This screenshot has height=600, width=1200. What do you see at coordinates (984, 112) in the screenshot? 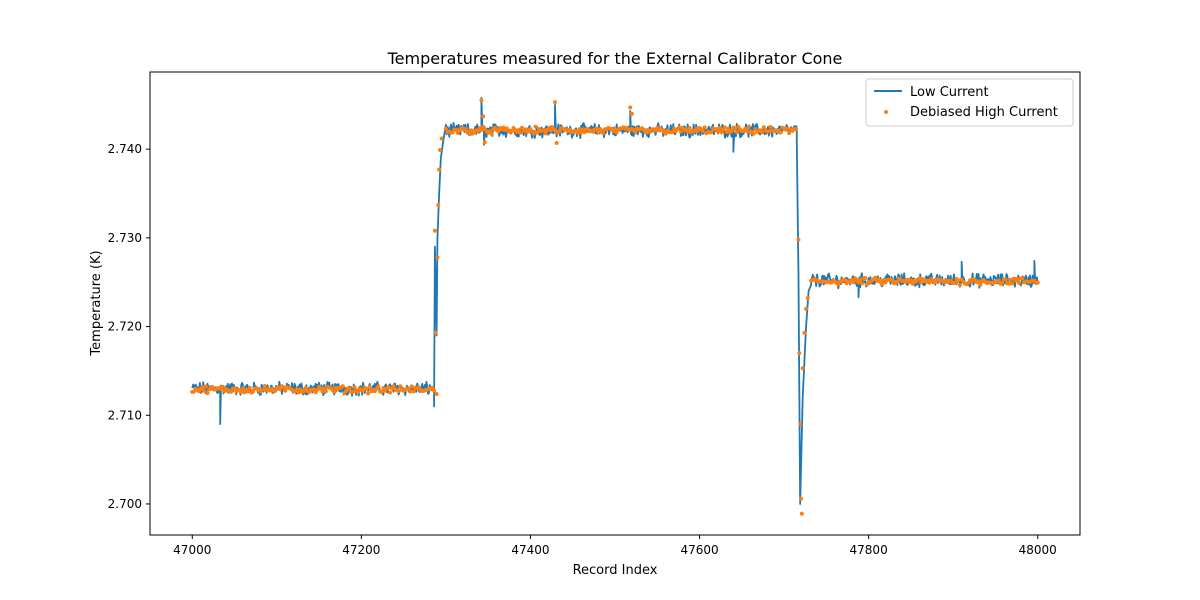
I see `legend-label-debiased-high-current: Debiased High Current` at bounding box center [984, 112].